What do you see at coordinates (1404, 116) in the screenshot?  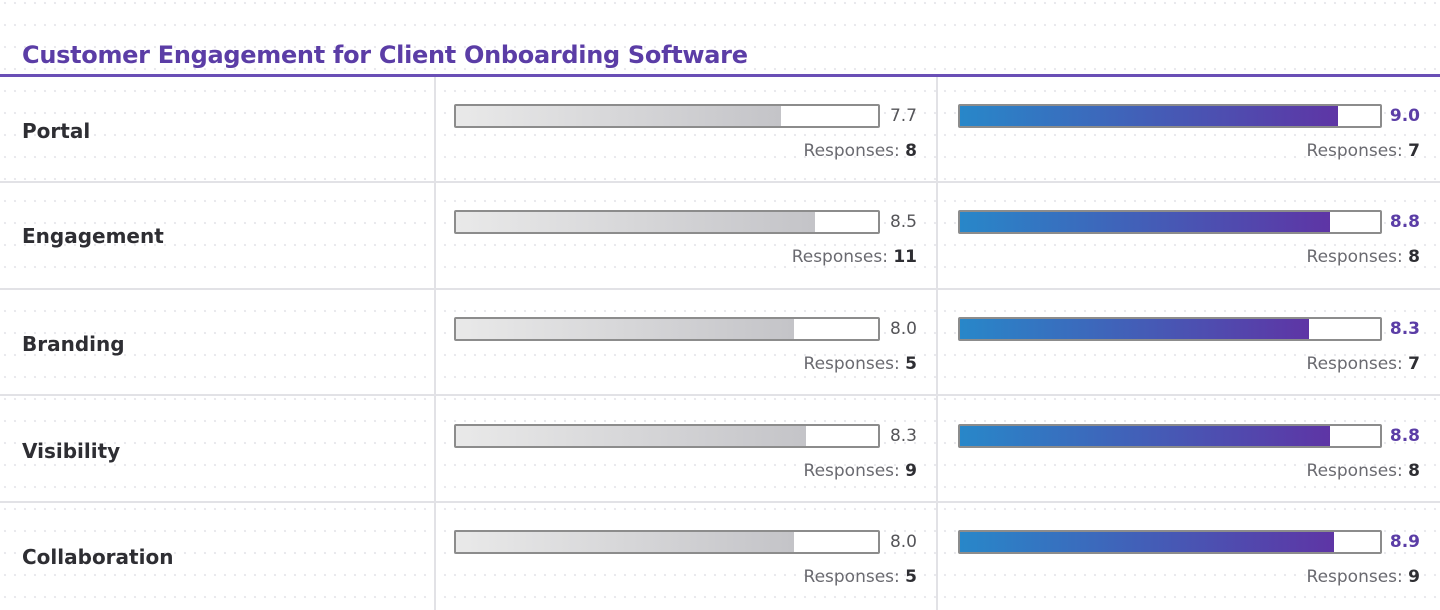 I see `data-label: 9.0` at bounding box center [1404, 116].